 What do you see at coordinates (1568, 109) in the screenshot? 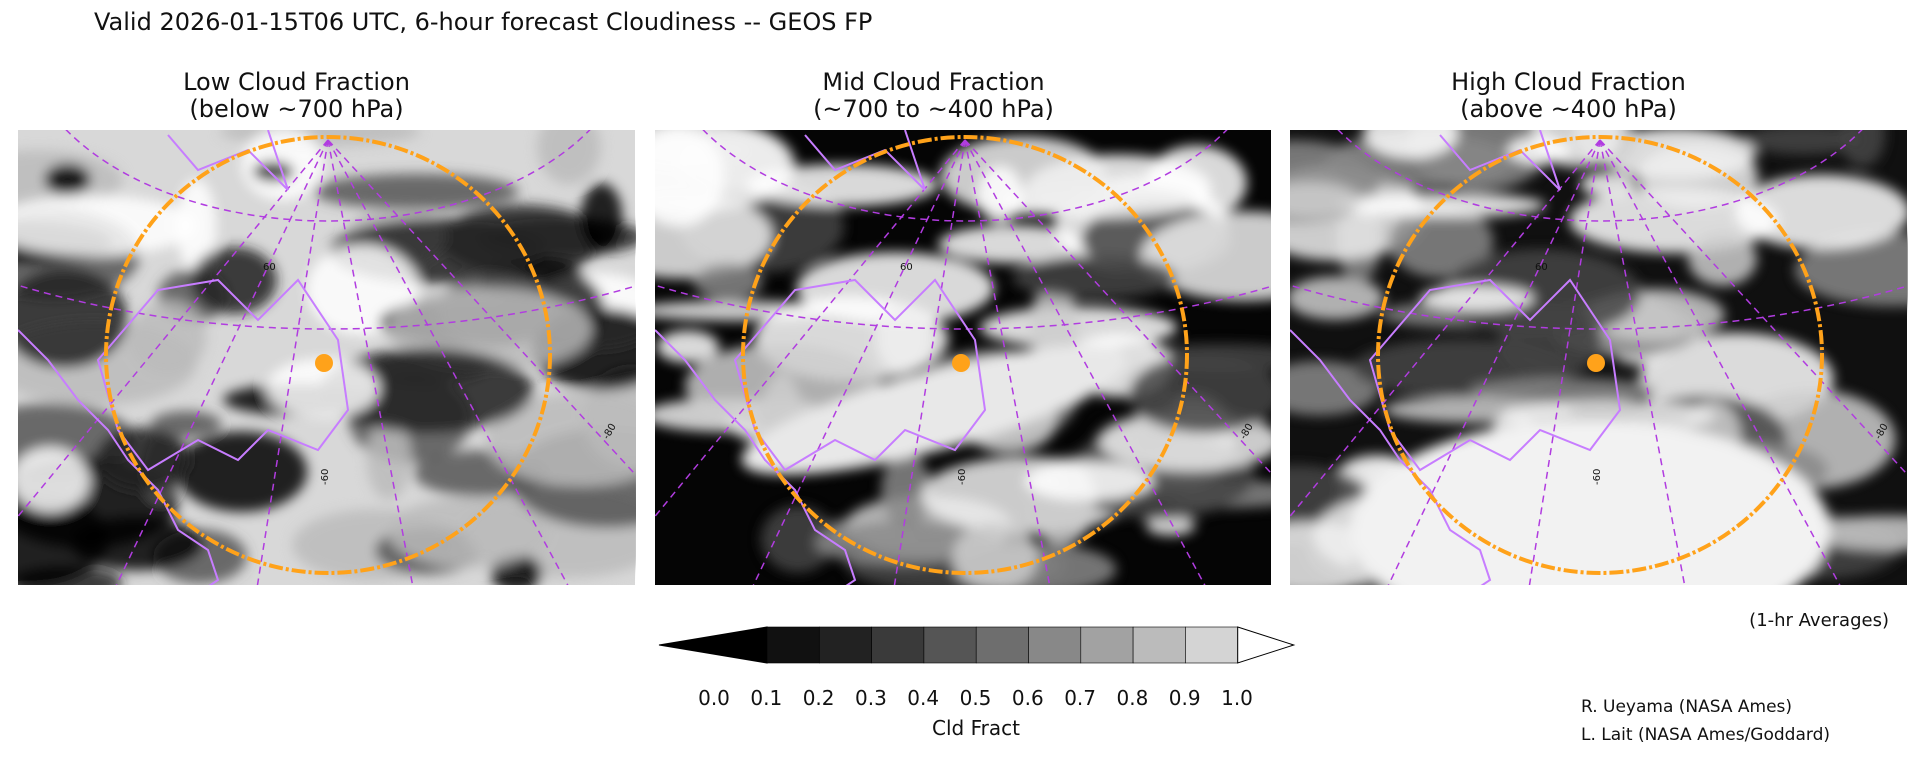
I see `panel-subtitle: (above ~400 hPa)` at bounding box center [1568, 109].